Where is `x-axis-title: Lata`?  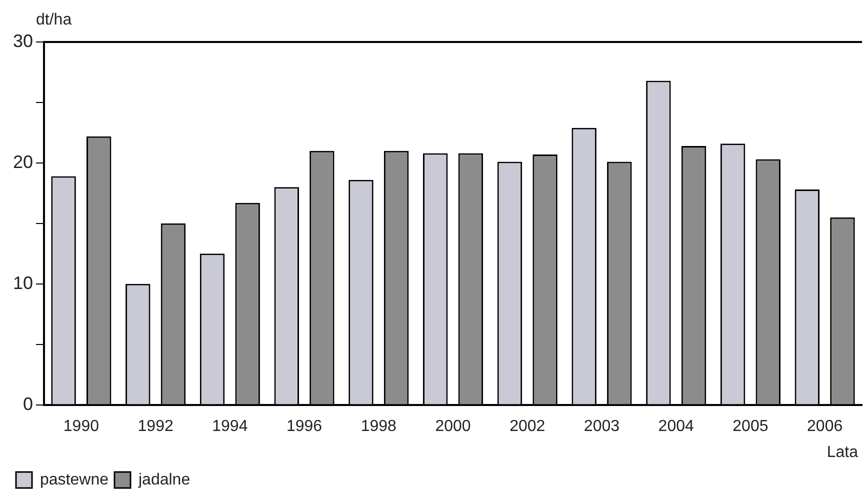
x-axis-title: Lata is located at coordinates (842, 453).